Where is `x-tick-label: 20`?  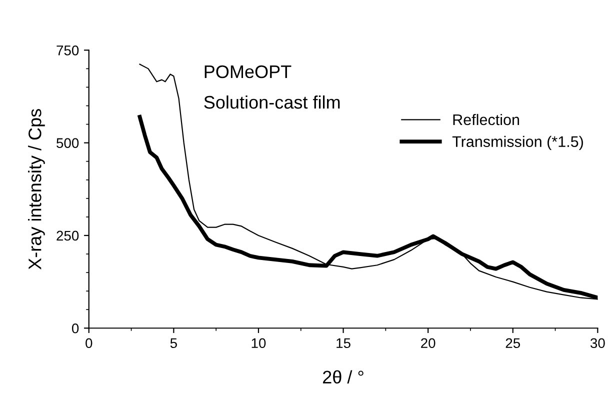
x-tick-label: 20 is located at coordinates (428, 343).